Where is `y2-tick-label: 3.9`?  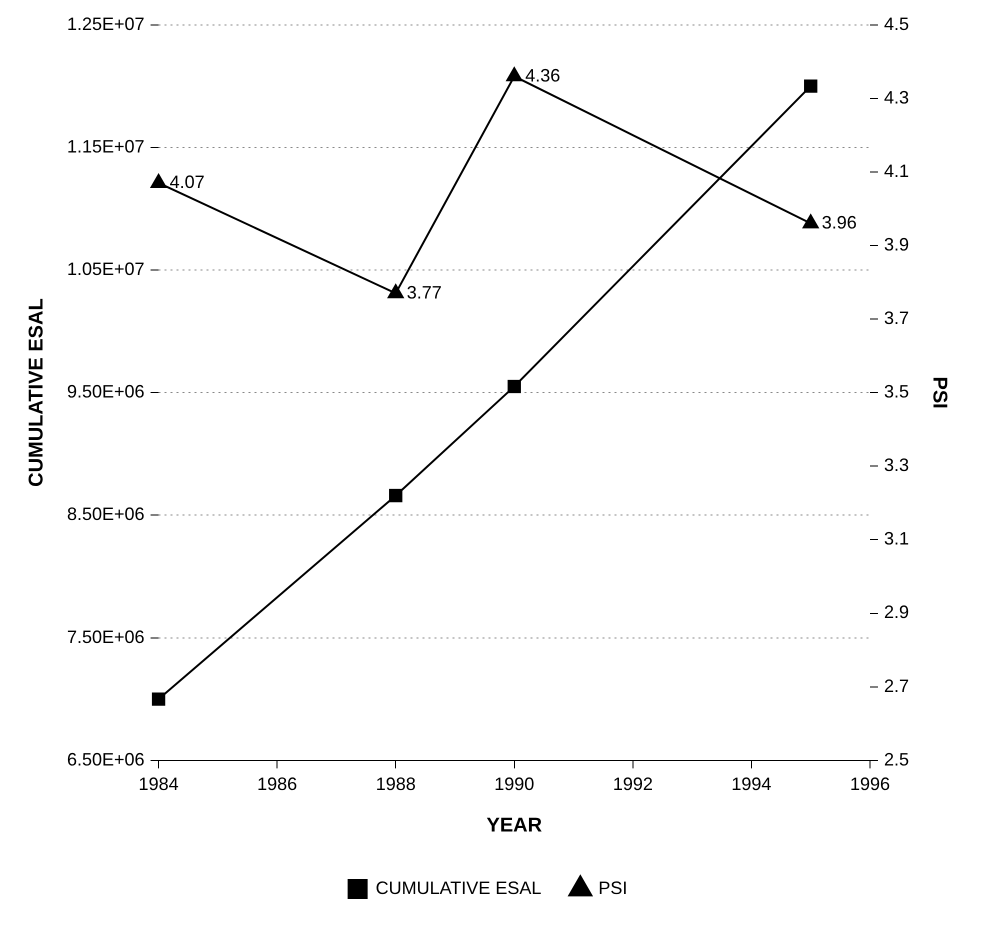
y2-tick-label: 3.9 is located at coordinates (897, 244).